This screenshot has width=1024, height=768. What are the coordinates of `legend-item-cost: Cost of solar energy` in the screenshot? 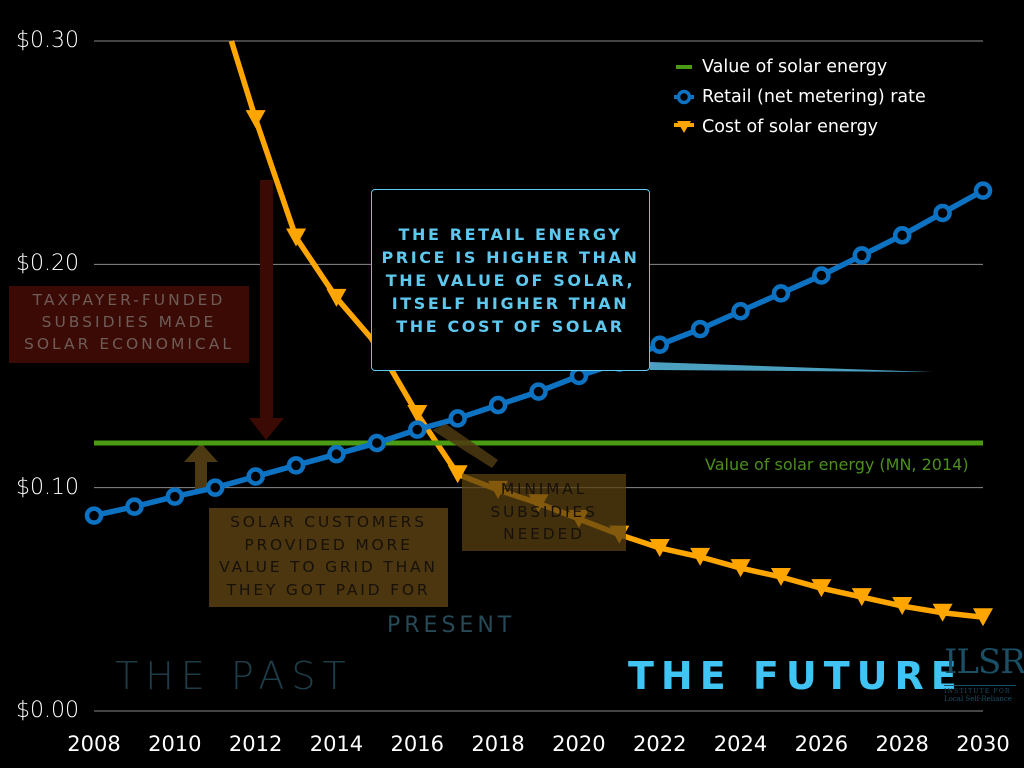 It's located at (799, 127).